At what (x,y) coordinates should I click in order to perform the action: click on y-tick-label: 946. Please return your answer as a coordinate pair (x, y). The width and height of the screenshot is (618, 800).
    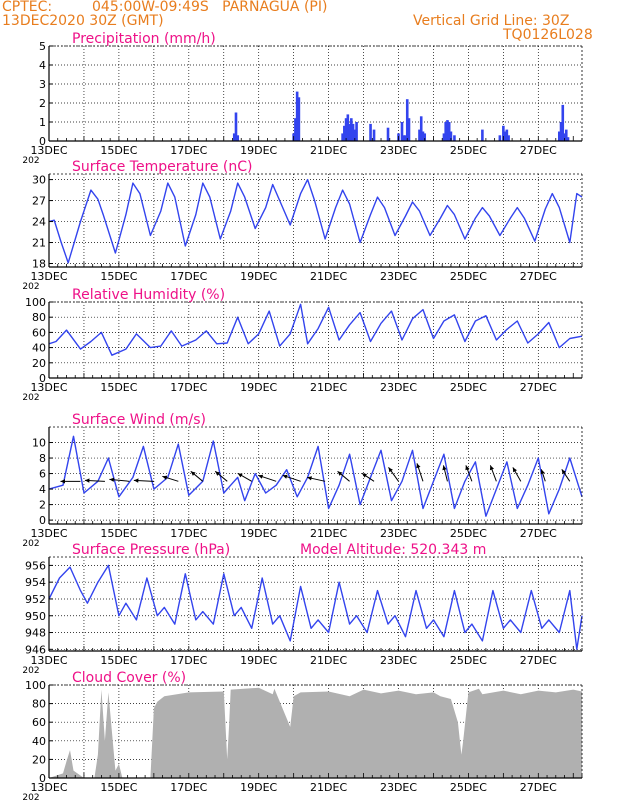
    Looking at the image, I should click on (35, 649).